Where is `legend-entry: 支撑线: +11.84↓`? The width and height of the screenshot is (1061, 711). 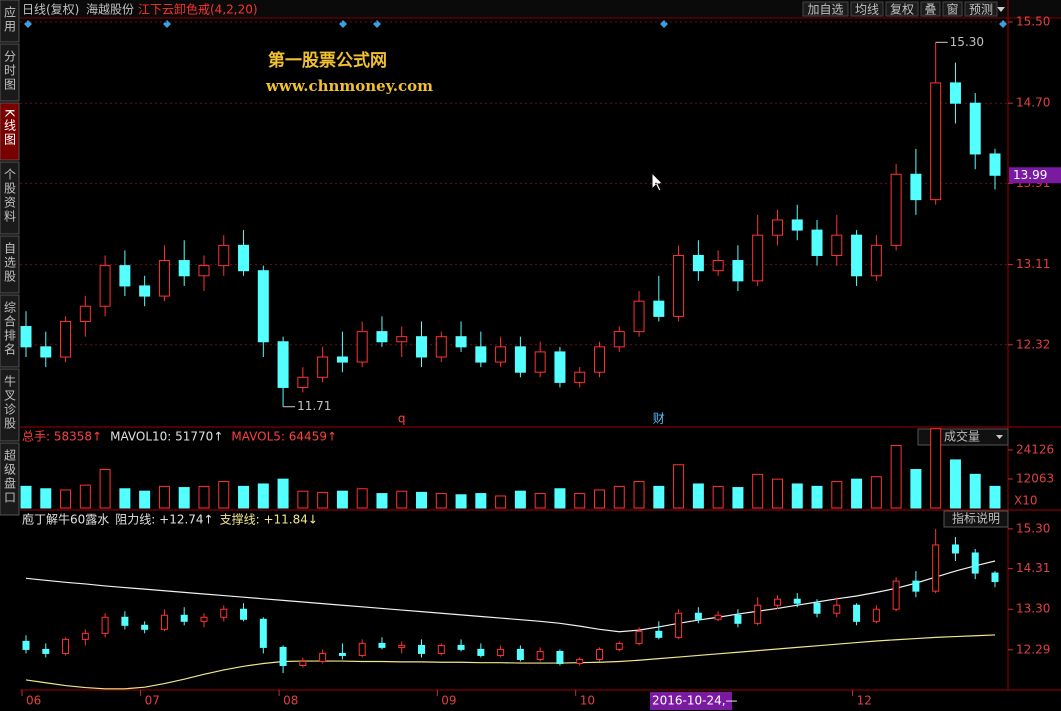 legend-entry: 支撑线: +11.84↓ is located at coordinates (269, 519).